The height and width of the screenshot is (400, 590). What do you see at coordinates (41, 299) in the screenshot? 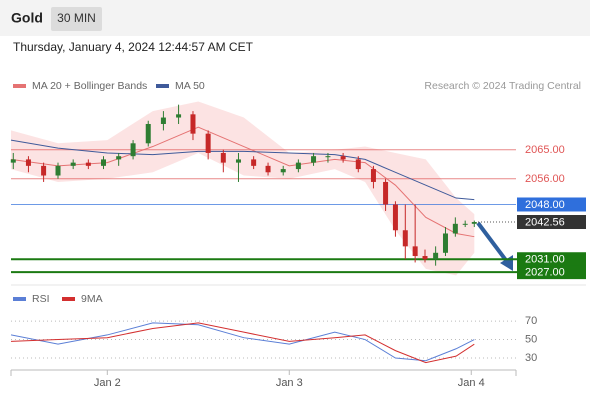
I see `rsi-legend-label: RSI` at bounding box center [41, 299].